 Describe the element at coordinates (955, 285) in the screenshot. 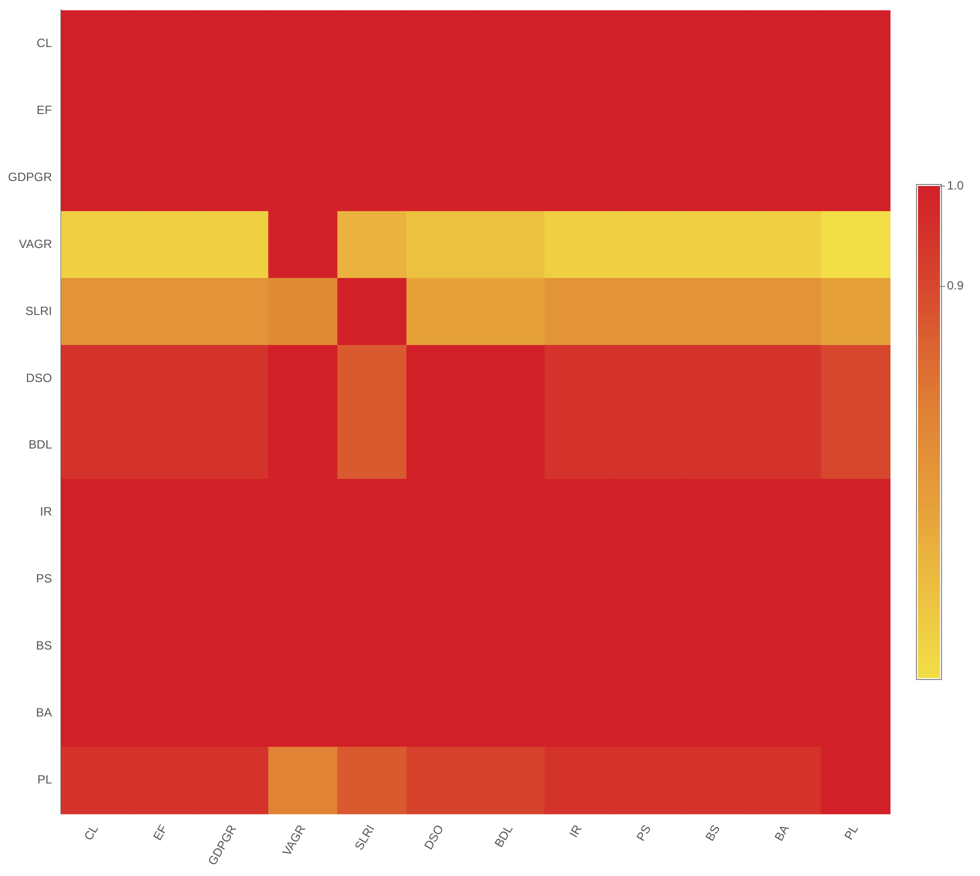

I see `color-bar-label: 0.9` at that location.